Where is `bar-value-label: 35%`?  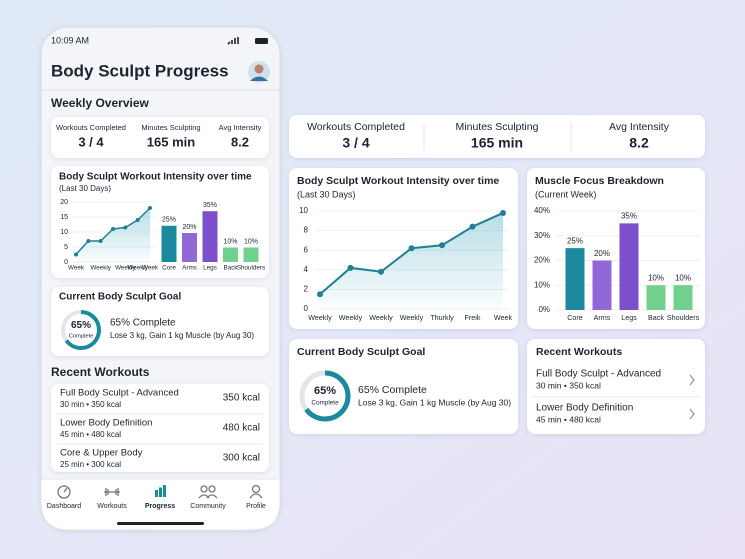 bar-value-label: 35% is located at coordinates (629, 216).